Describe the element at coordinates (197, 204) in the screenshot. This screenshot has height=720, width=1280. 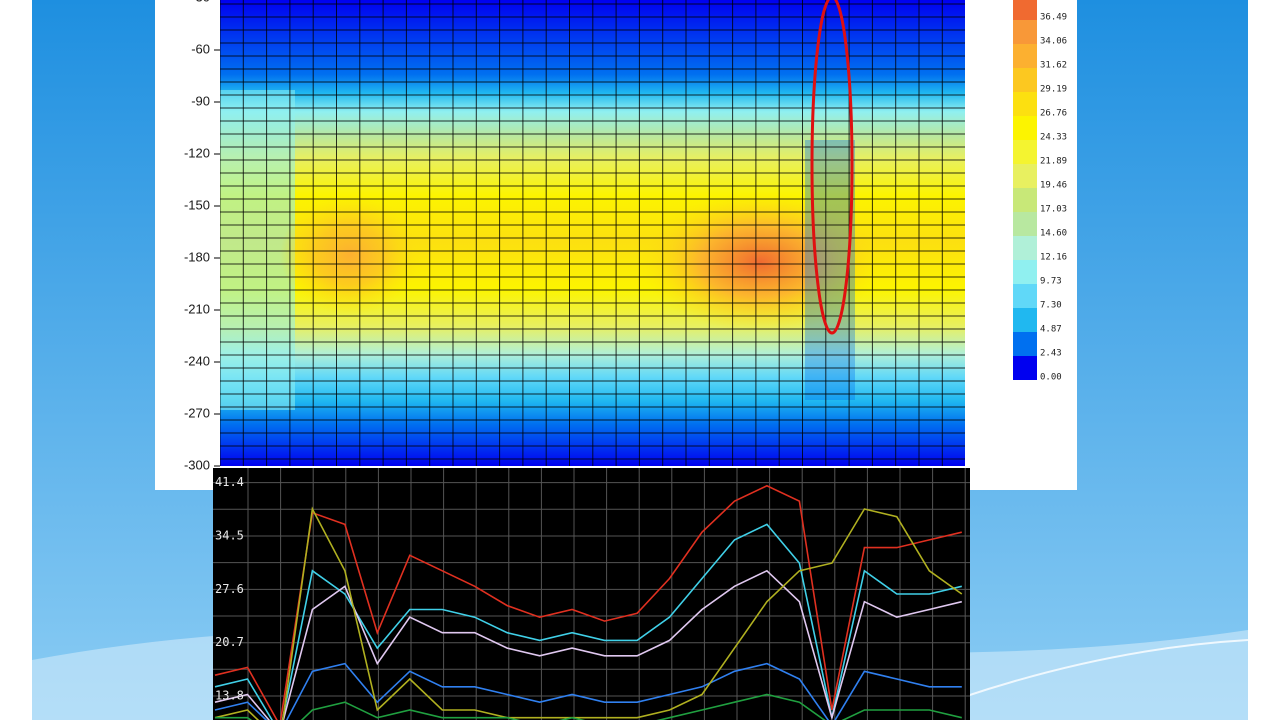
I see `y-tick-label: -150` at that location.